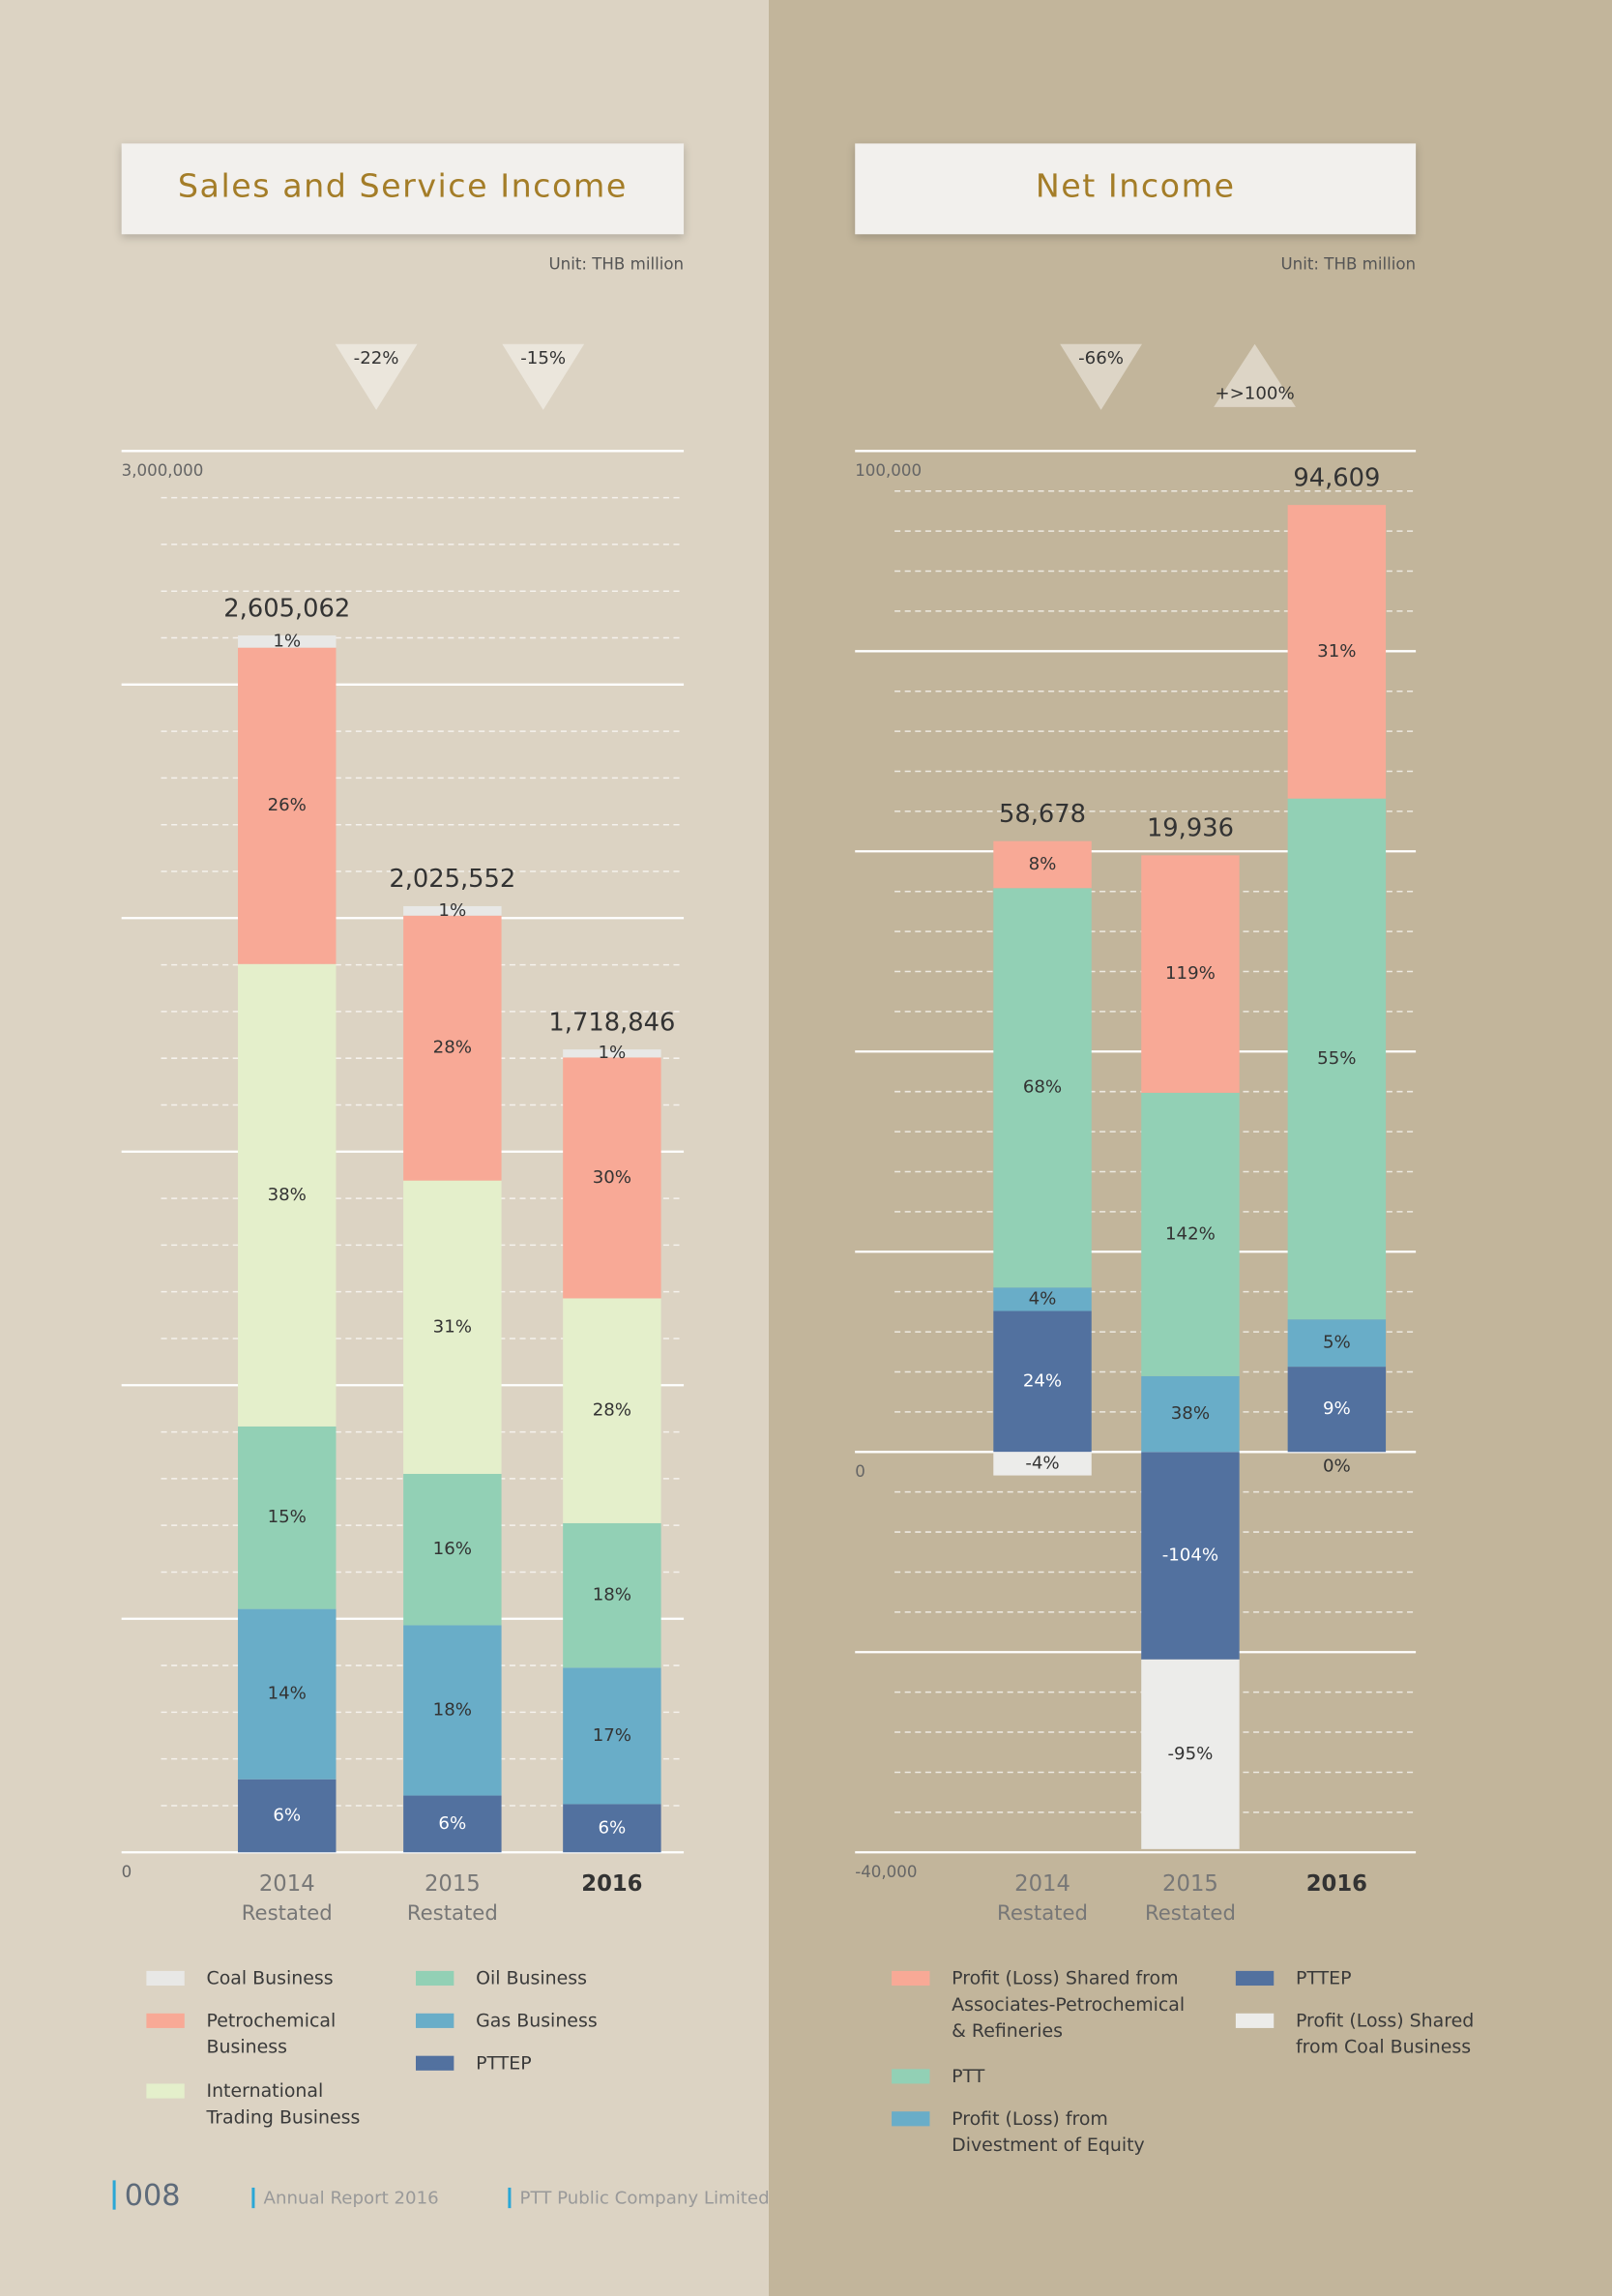 Image resolution: width=1612 pixels, height=2296 pixels. What do you see at coordinates (504, 2062) in the screenshot?
I see `legend-label: PTTEP` at bounding box center [504, 2062].